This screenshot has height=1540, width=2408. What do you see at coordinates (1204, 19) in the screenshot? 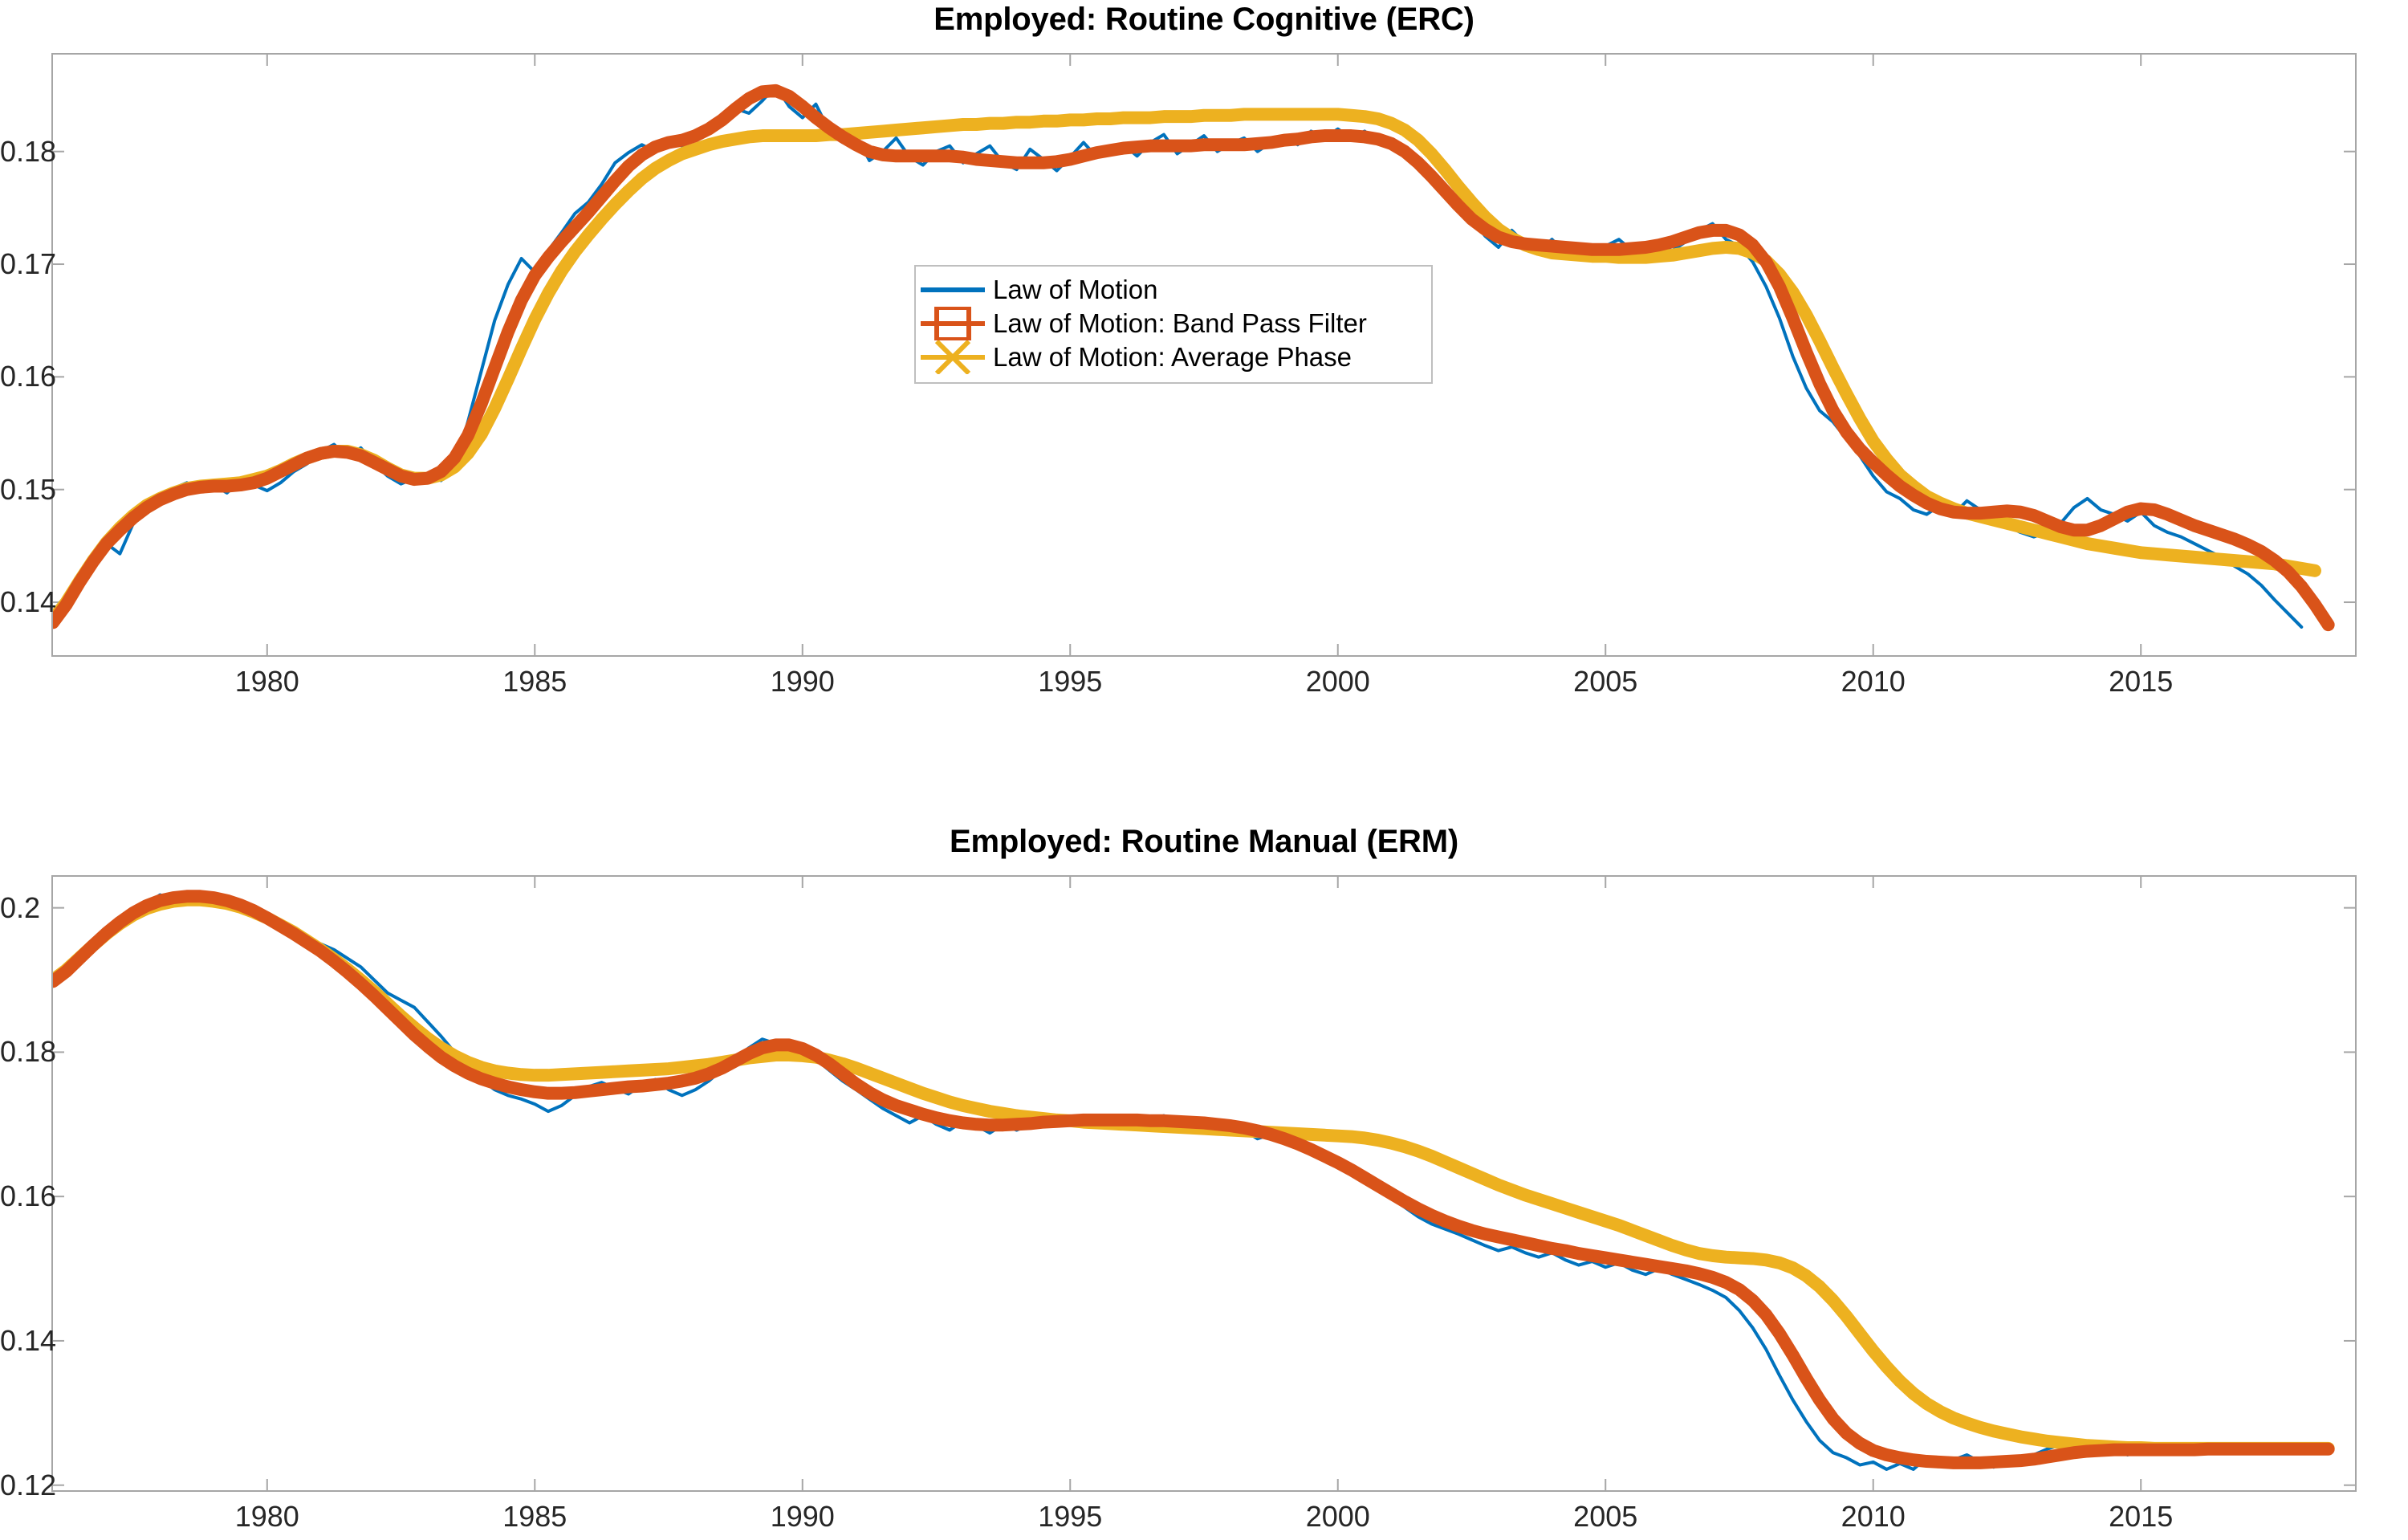
I see `chart-title-top: Employed: Routine Cognitive (ERC)` at bounding box center [1204, 19].